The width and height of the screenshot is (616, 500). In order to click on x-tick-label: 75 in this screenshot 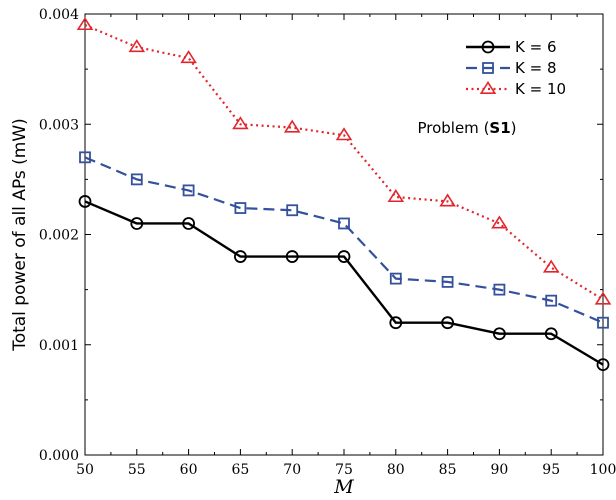, I will do `click(344, 470)`.